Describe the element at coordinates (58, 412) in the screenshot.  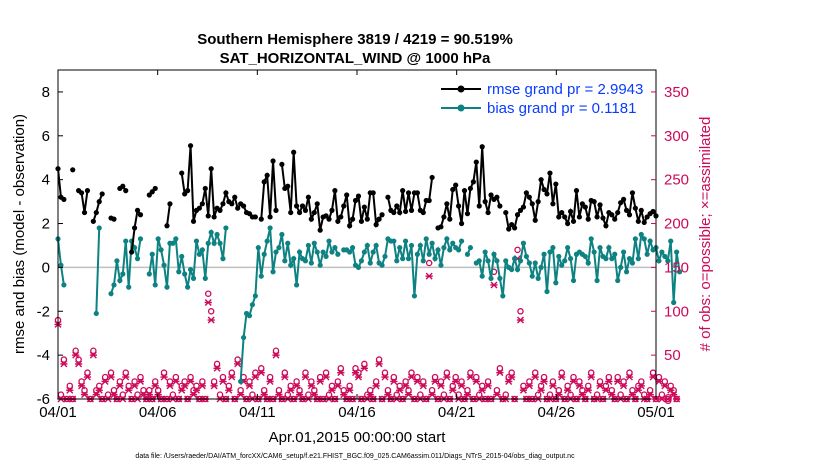
I see `x-tick-label: 04/01` at that location.